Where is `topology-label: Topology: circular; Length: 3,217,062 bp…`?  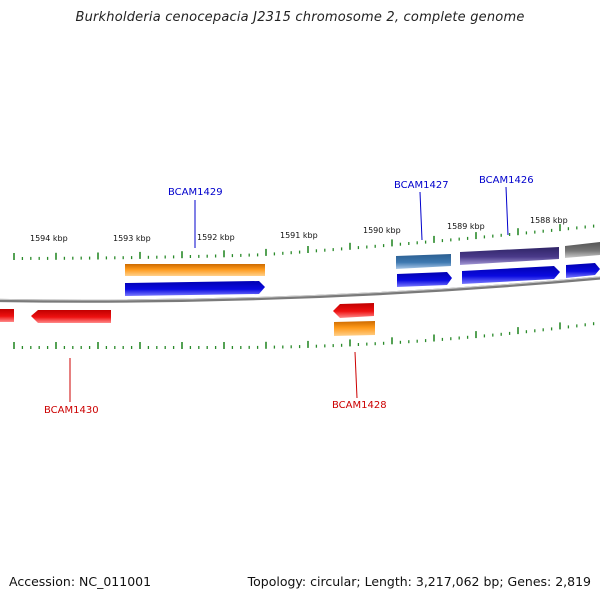 topology-label: Topology: circular; Length: 3,217,062 bp… is located at coordinates (419, 581).